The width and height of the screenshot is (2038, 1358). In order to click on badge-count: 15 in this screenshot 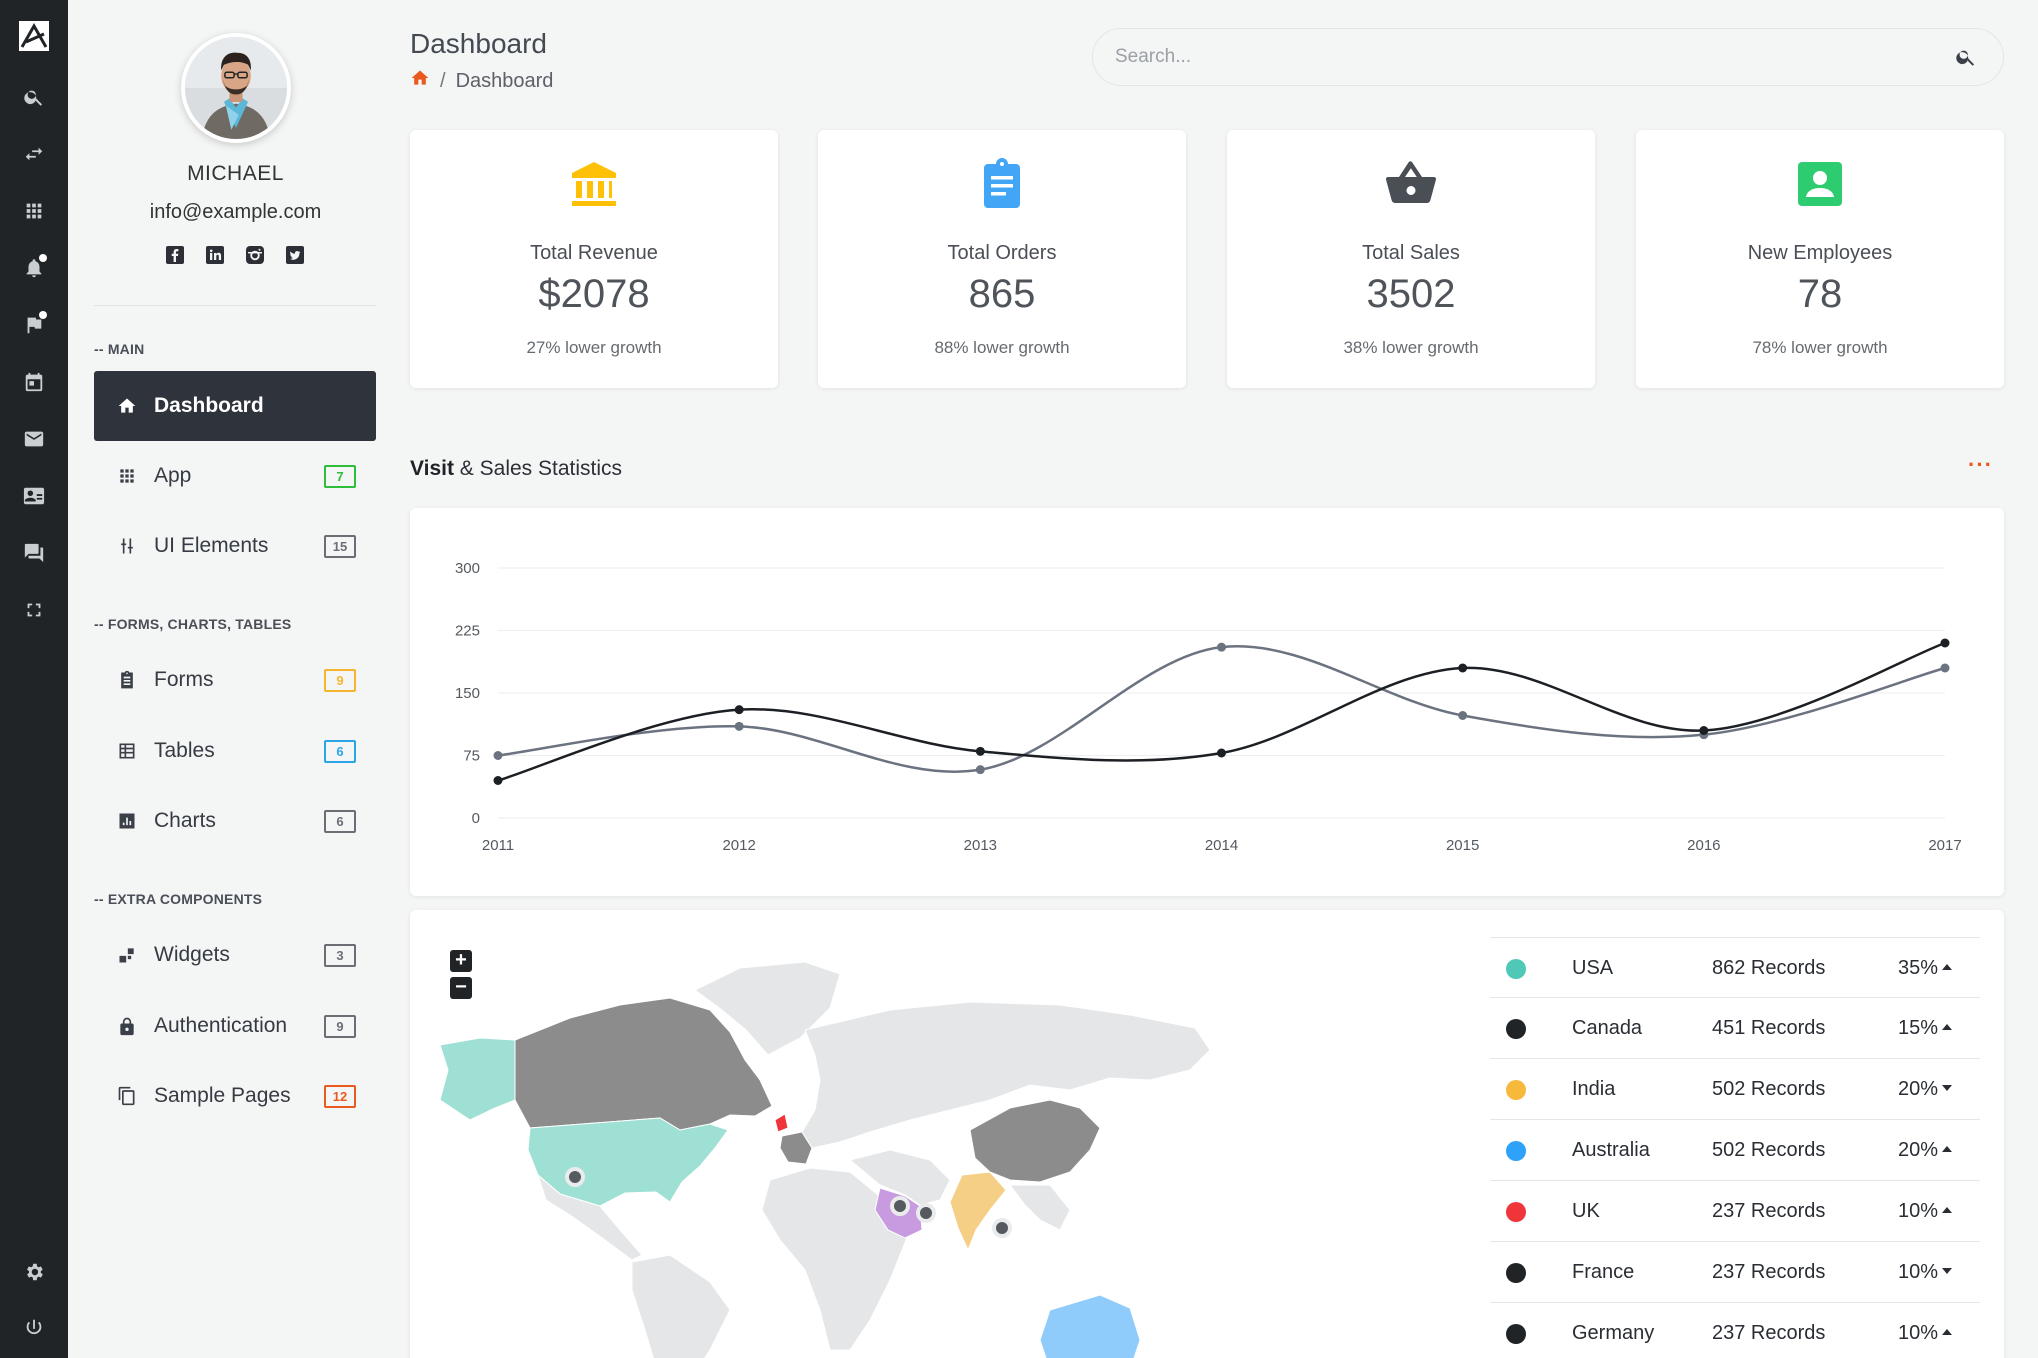, I will do `click(340, 546)`.